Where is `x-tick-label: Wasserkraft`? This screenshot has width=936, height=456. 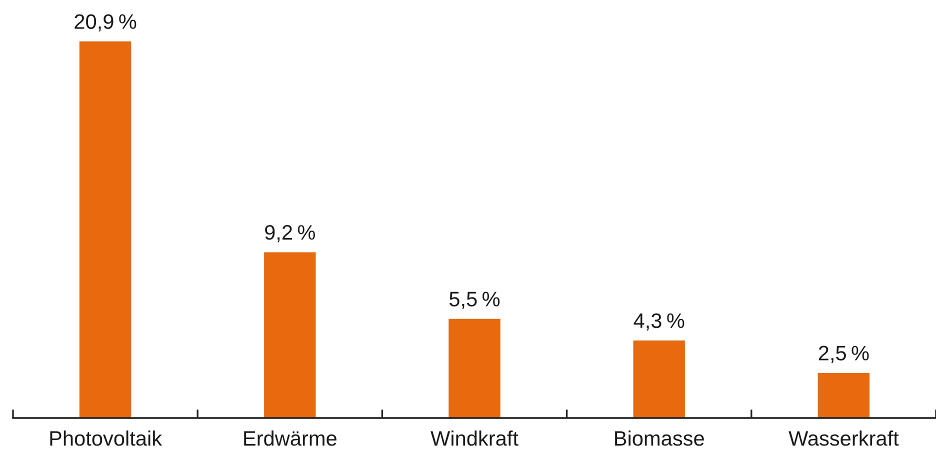 x-tick-label: Wasserkraft is located at coordinates (843, 438).